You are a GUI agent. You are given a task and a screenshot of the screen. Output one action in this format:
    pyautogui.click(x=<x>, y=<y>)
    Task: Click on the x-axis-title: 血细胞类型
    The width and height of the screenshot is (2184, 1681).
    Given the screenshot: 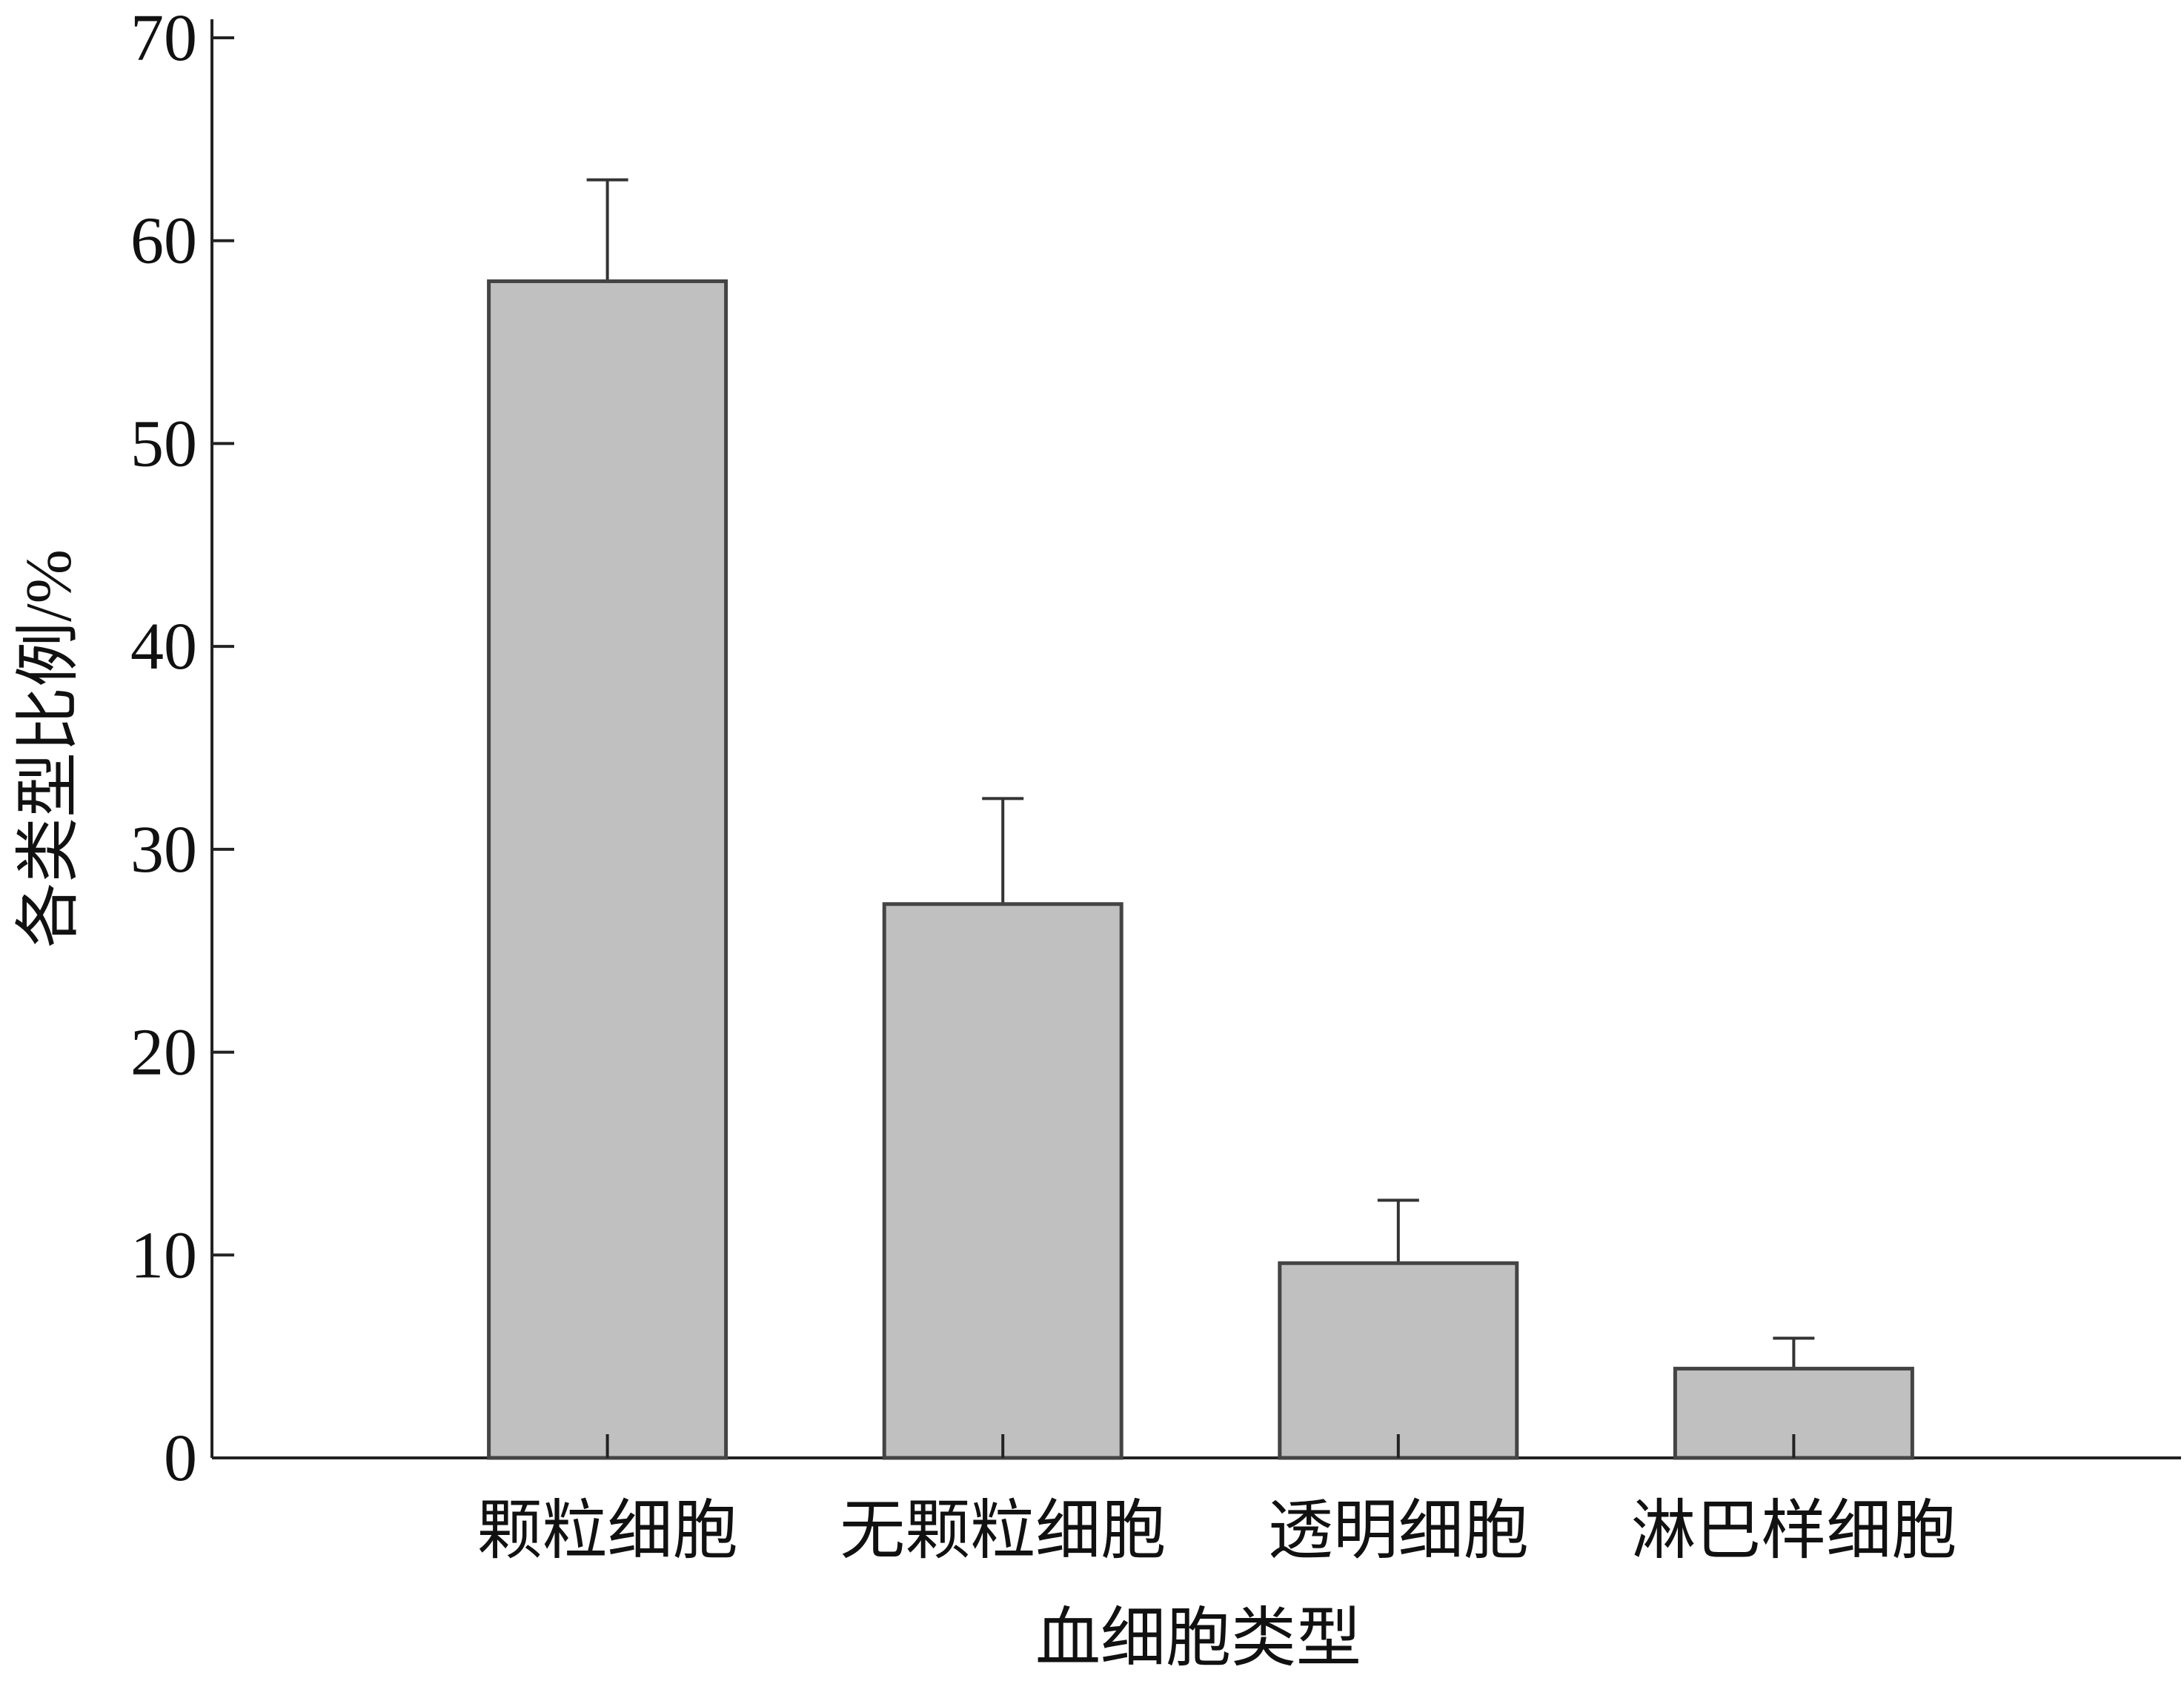 What is the action you would take?
    pyautogui.click(x=1198, y=1639)
    